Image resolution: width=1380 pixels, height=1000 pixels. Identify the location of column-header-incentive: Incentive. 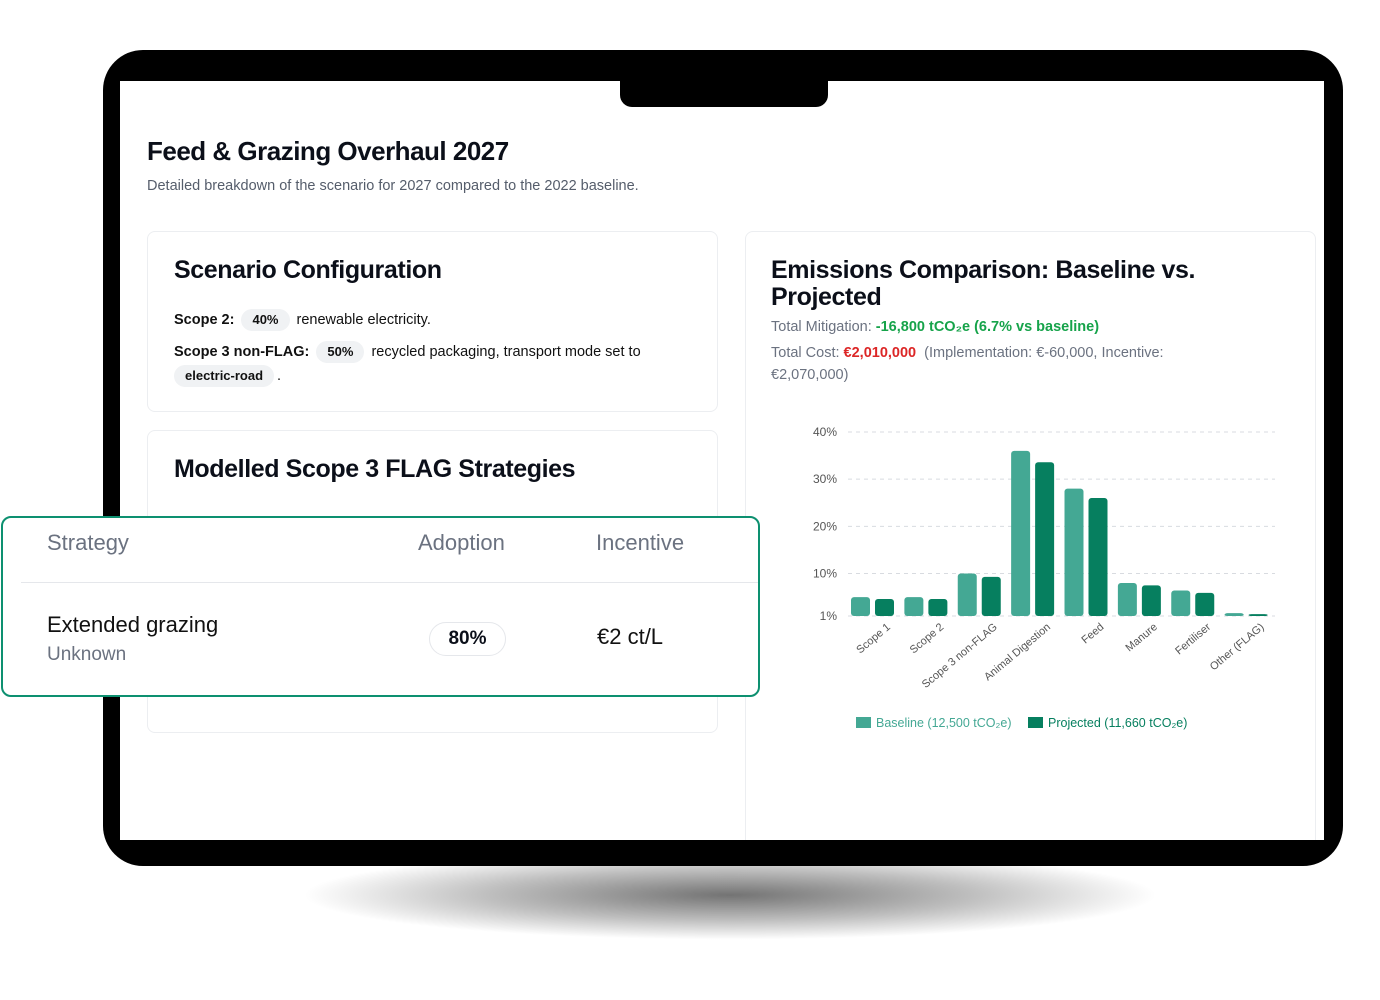
(640, 542).